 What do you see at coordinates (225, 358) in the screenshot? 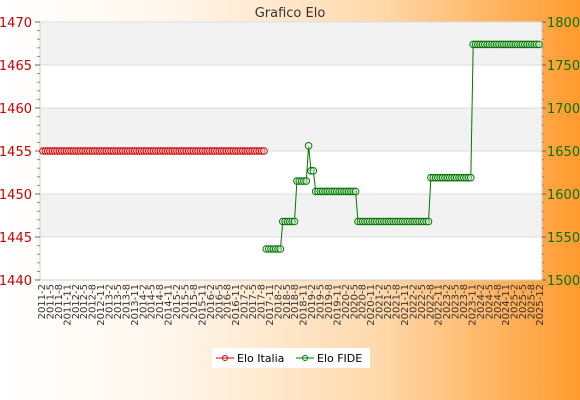
I see `legend-italia-marker` at bounding box center [225, 358].